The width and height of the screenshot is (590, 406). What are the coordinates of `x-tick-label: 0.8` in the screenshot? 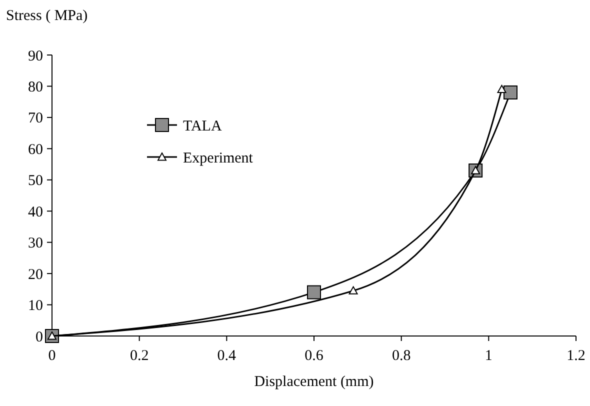 It's located at (401, 356).